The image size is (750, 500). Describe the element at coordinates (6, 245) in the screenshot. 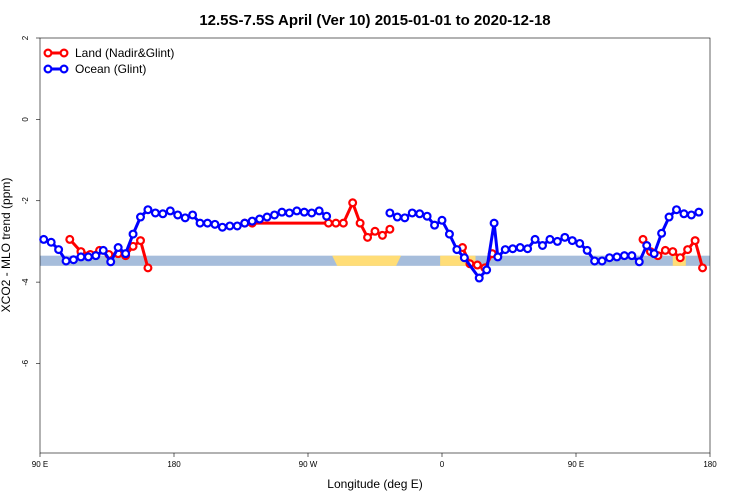

I see `y-axis-label: XCO2 - MLO trend (ppm)` at that location.